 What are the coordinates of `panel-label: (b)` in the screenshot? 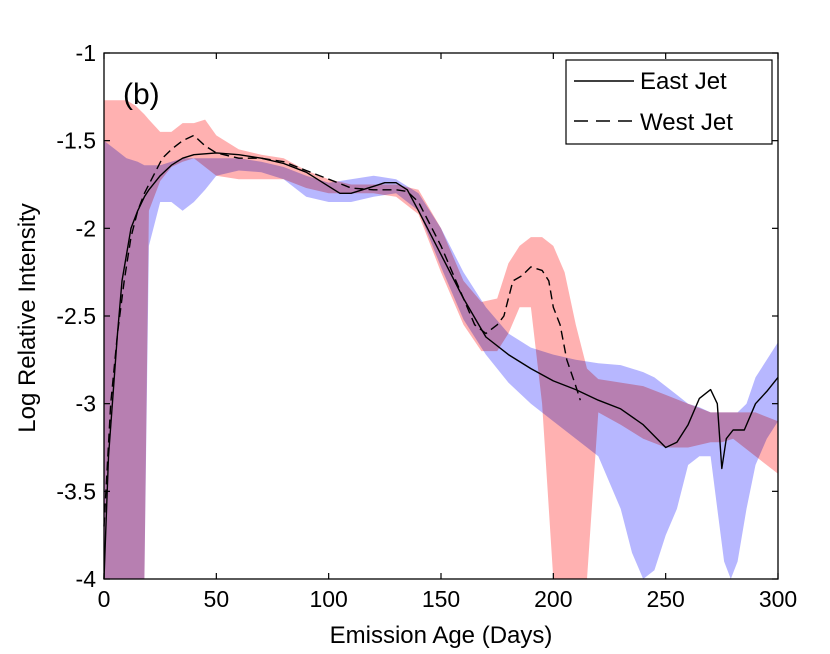 It's located at (141, 94).